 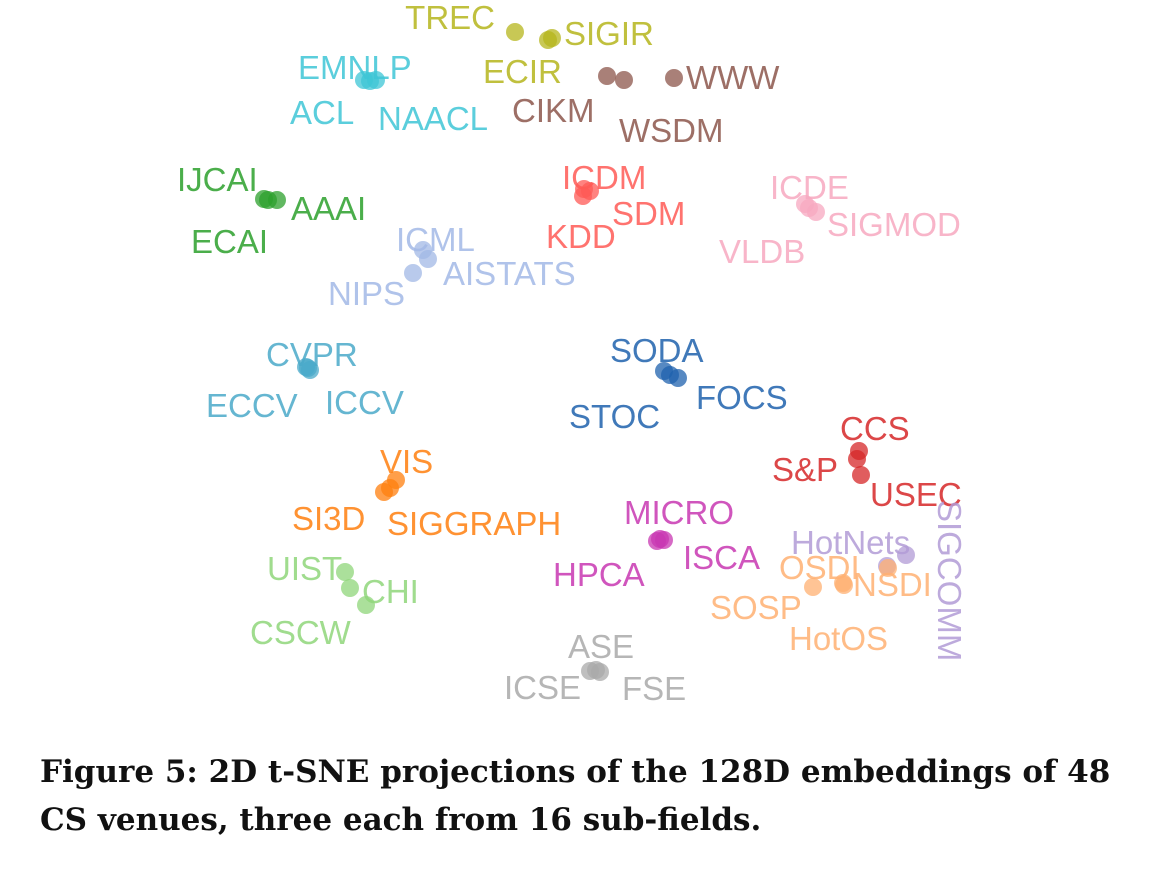 What do you see at coordinates (664, 540) in the screenshot?
I see `point-isca` at bounding box center [664, 540].